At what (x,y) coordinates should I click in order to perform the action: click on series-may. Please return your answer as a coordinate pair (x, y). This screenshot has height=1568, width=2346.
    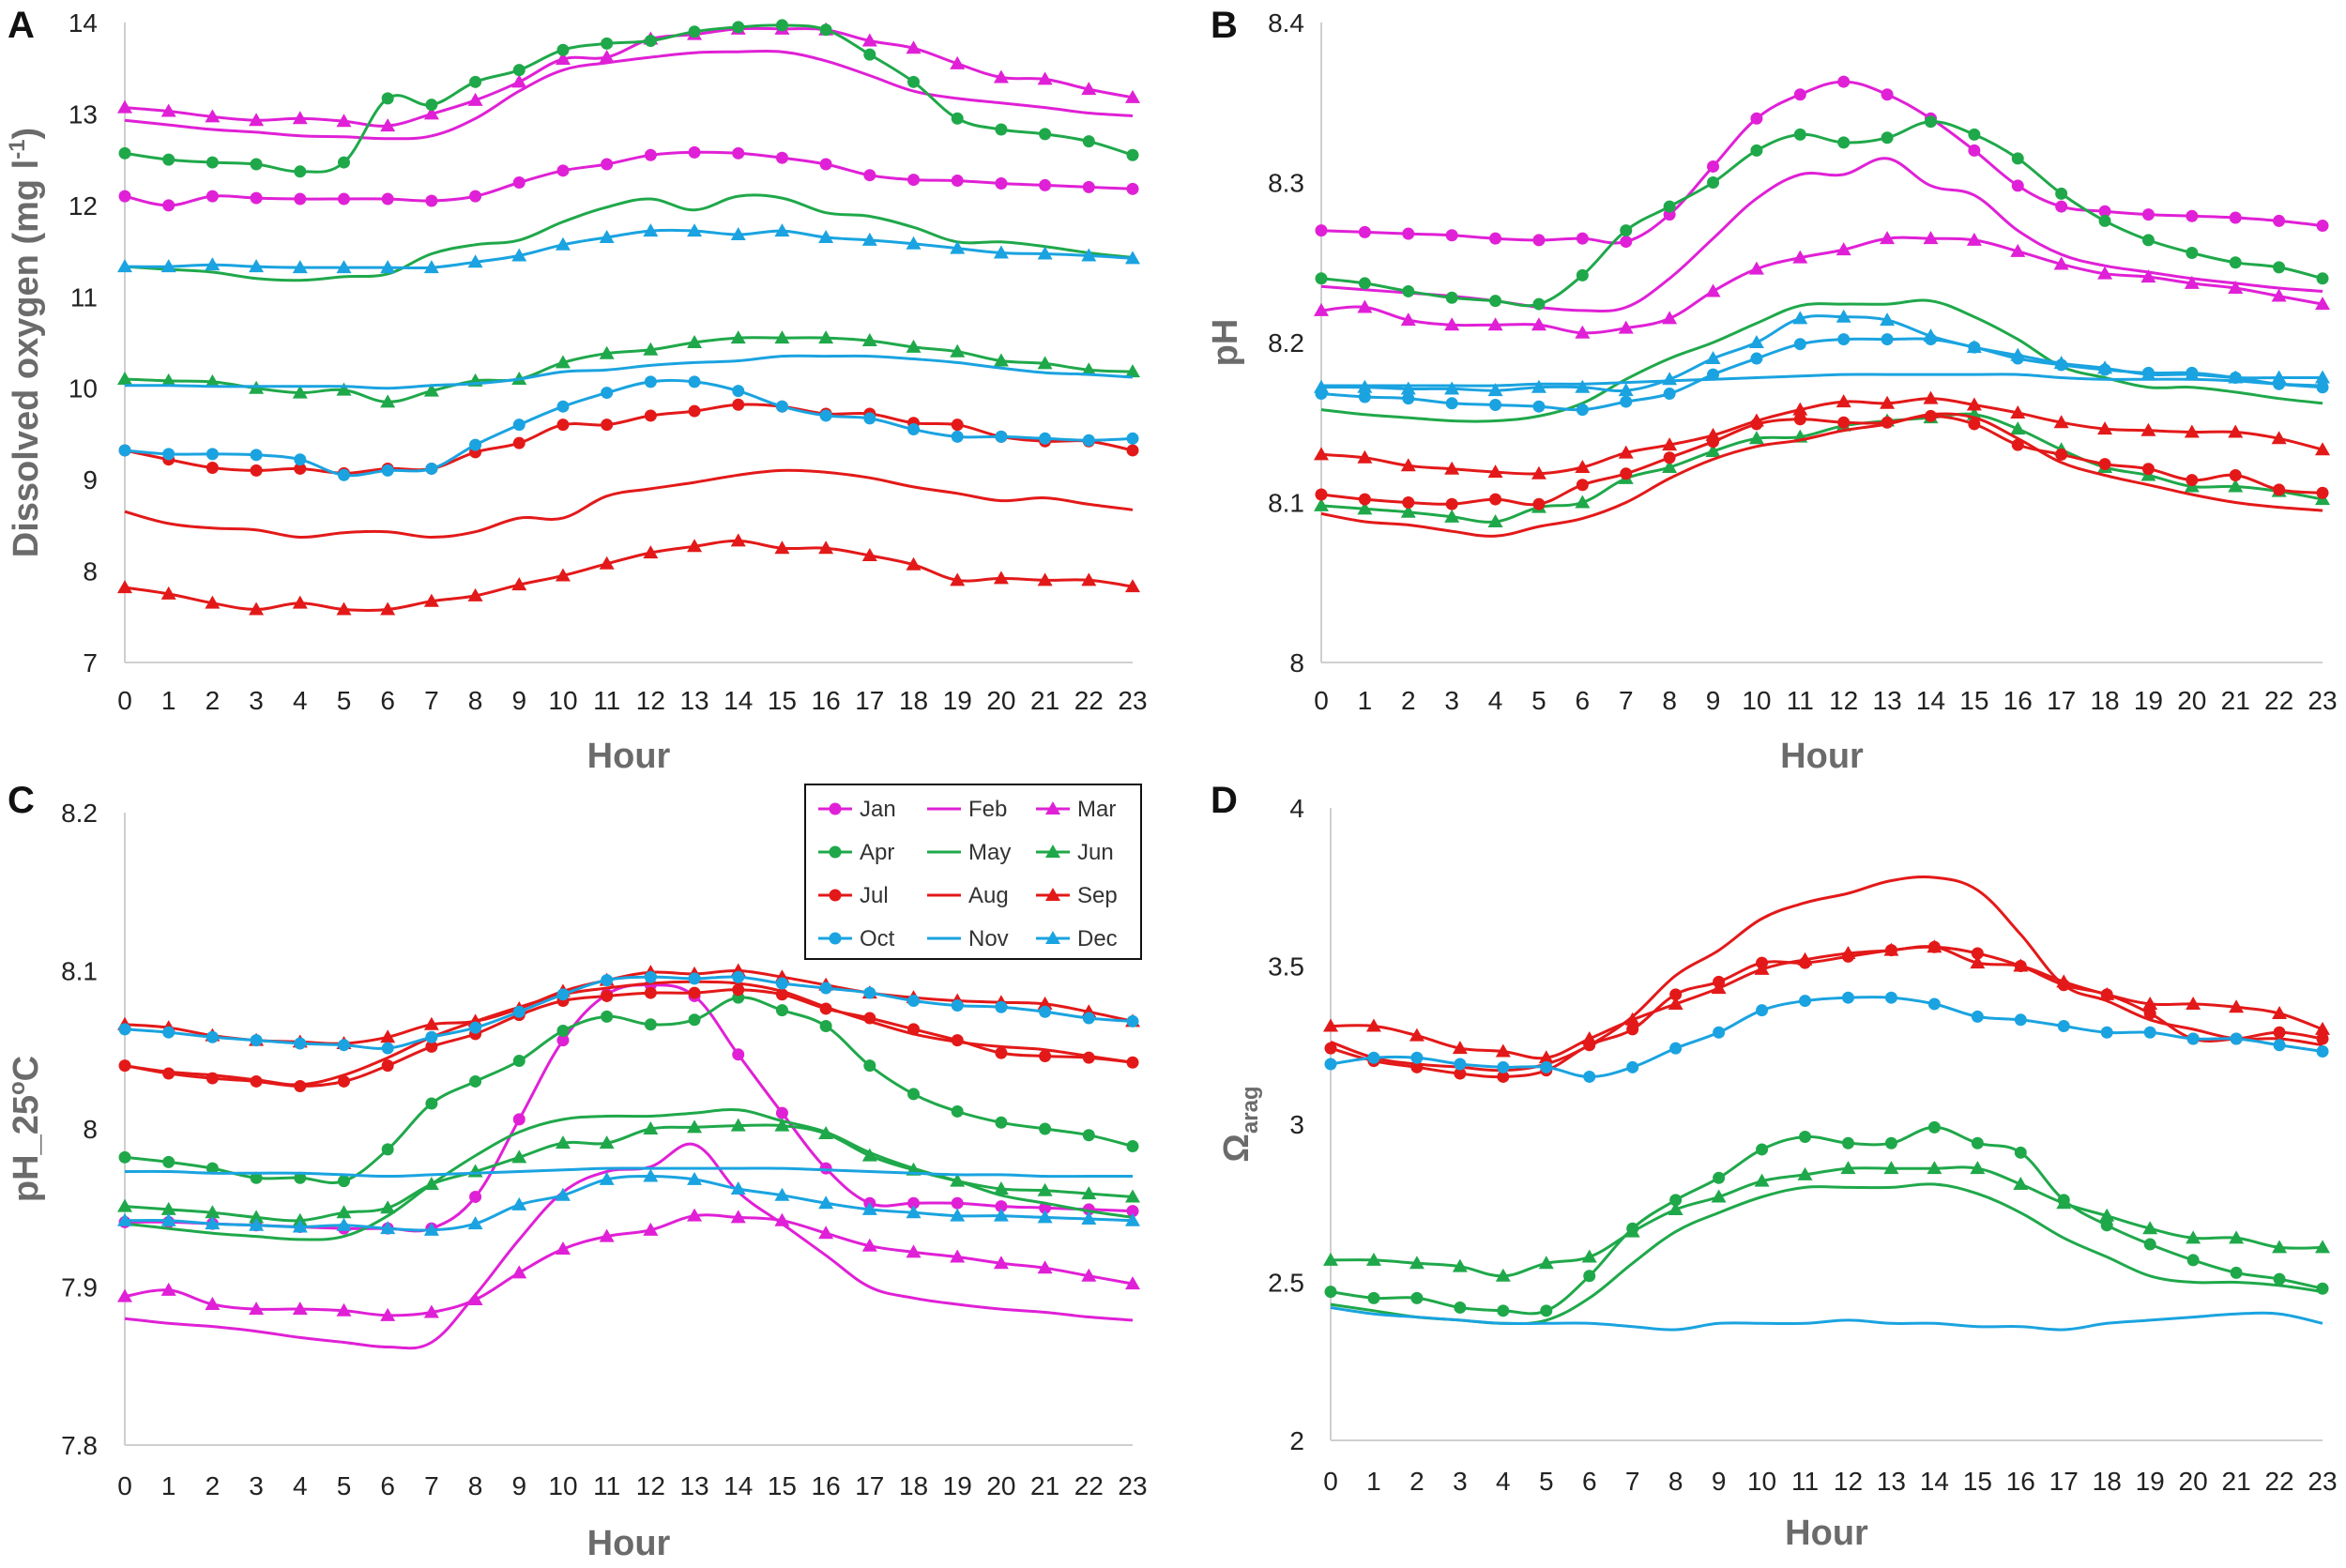
    Looking at the image, I should click on (1822, 360).